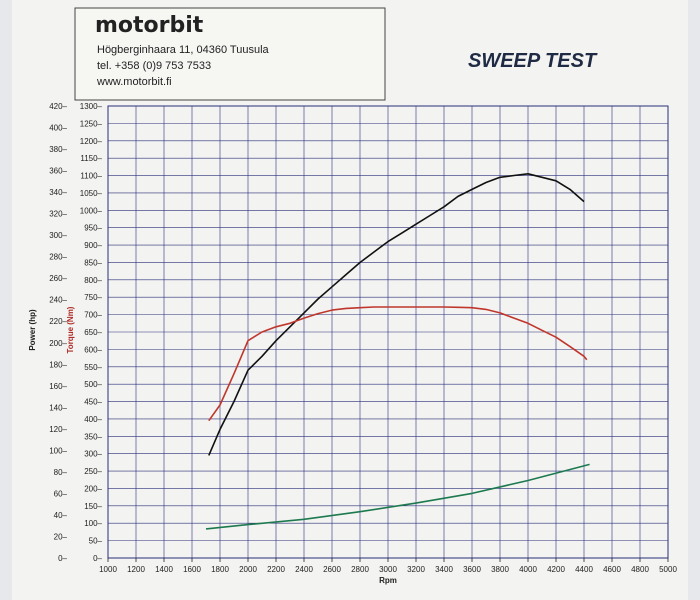 The width and height of the screenshot is (700, 600). Describe the element at coordinates (388, 580) in the screenshot. I see `x-axis-label: Rpm` at that location.